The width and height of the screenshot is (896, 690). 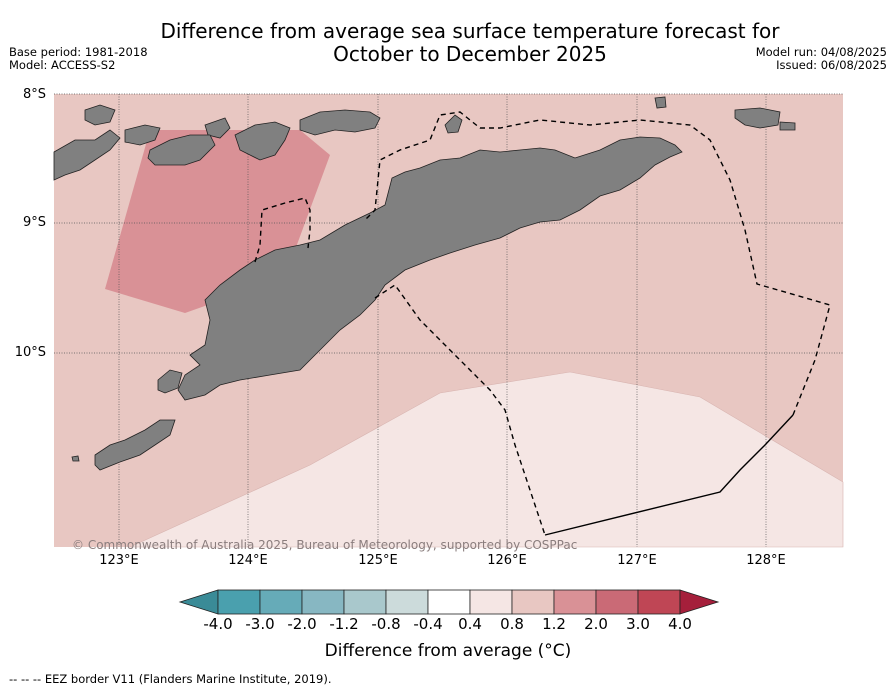 I want to click on lat-label-8s: 8°S, so click(x=34, y=94).